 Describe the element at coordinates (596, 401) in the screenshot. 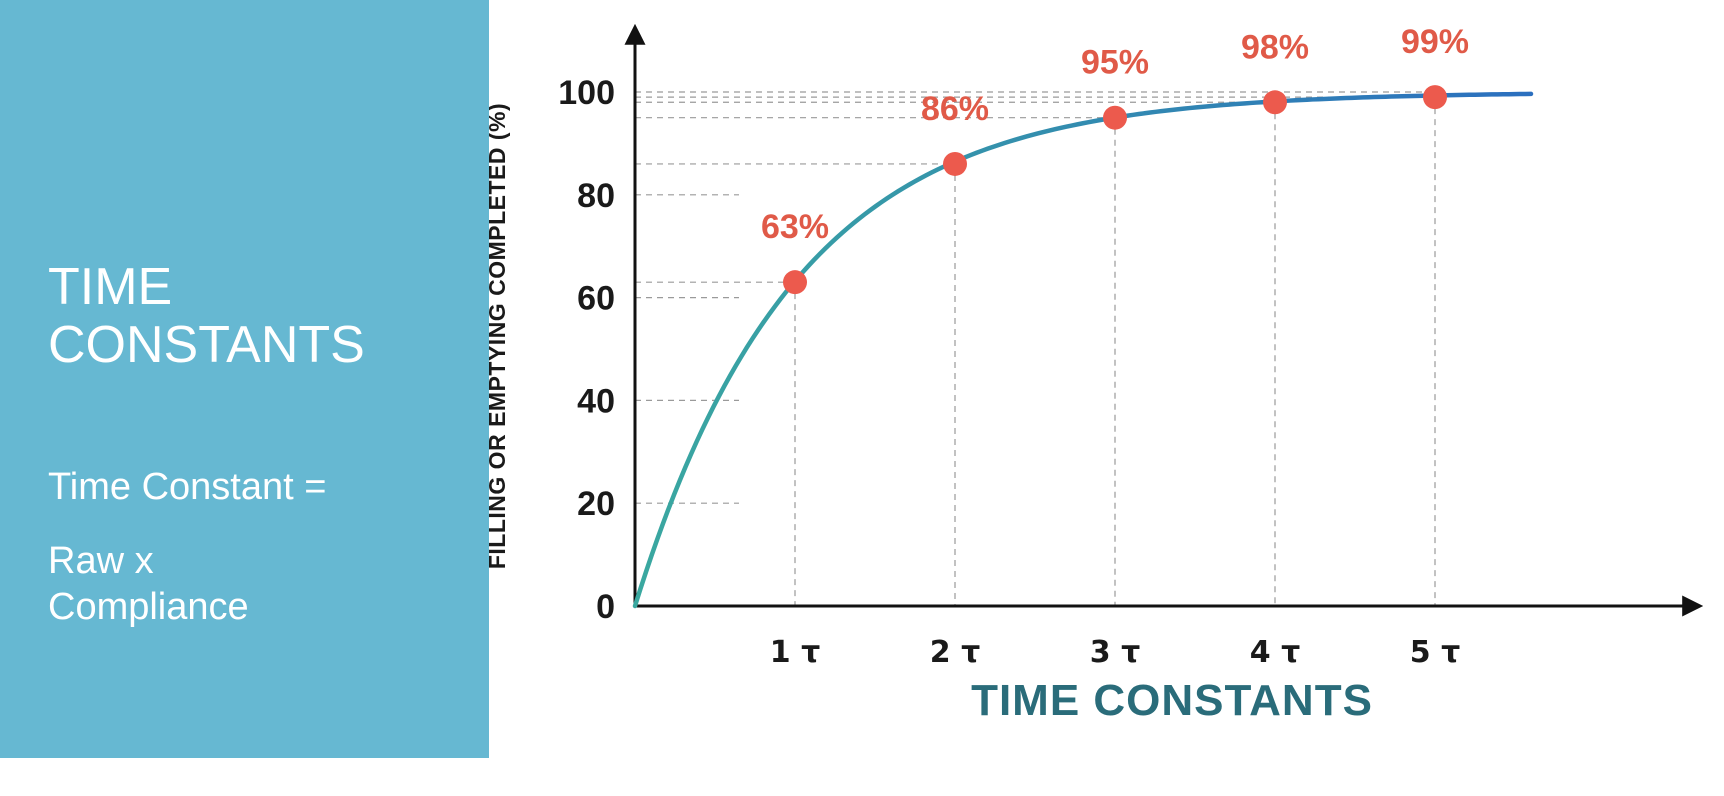

I see `y-tick-label-40: 40` at that location.